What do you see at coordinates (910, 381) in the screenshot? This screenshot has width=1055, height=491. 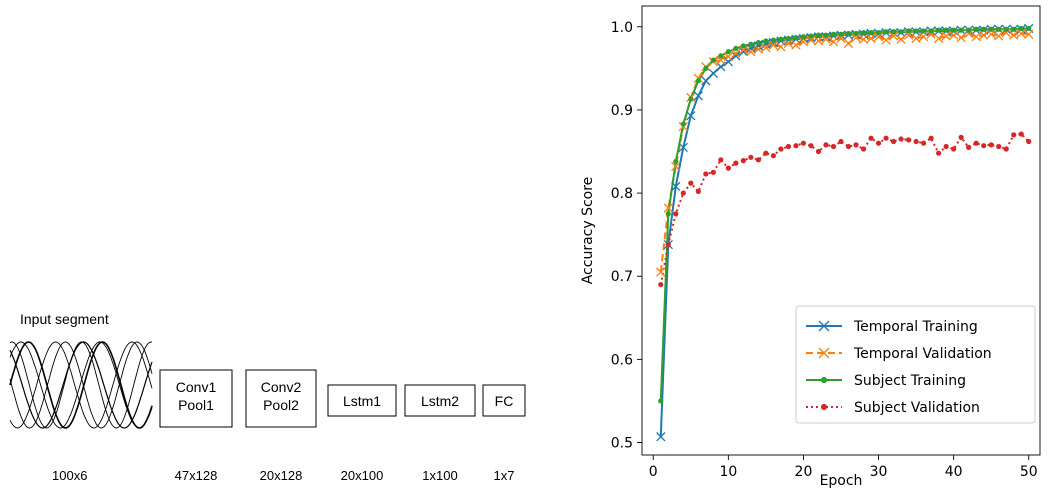 I see `legend-label: Subject Training` at bounding box center [910, 381].